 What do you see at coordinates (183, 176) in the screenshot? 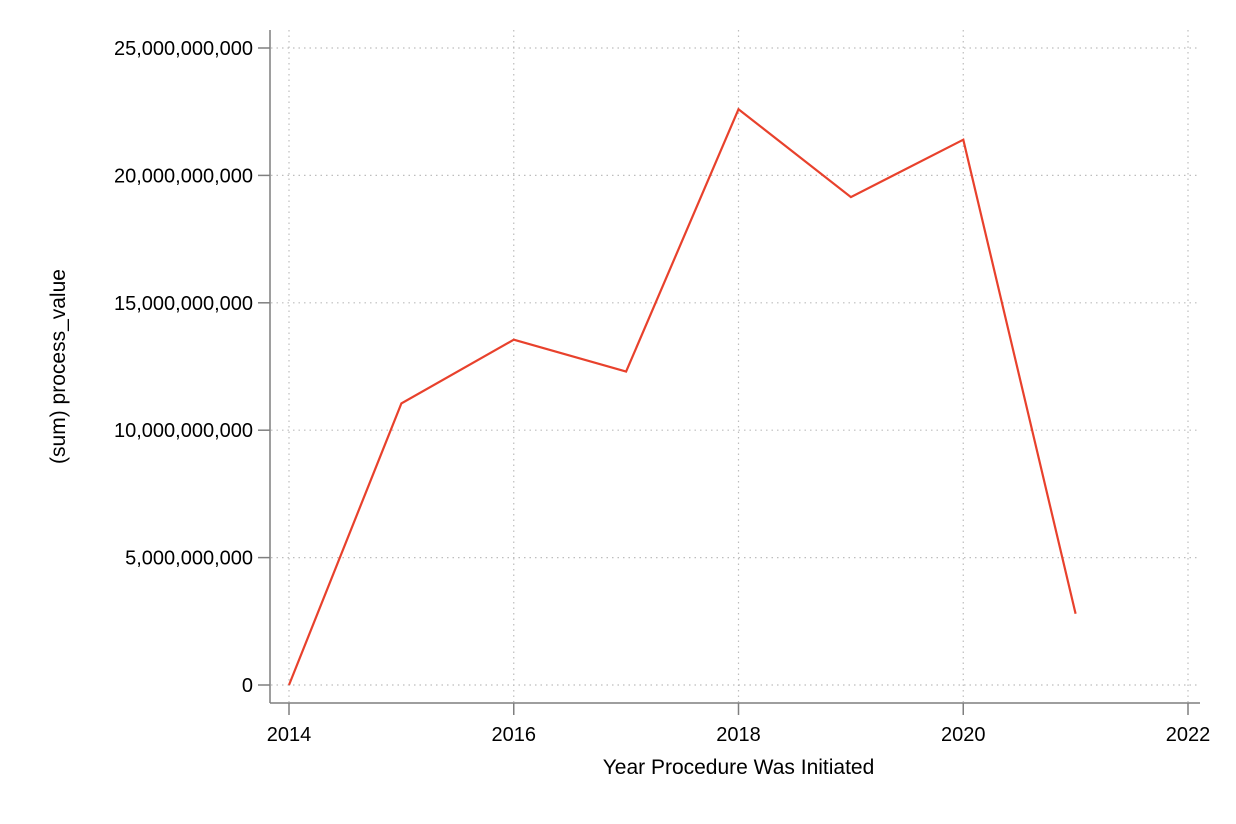
I see `y-tick-label-4: 20,000,000,000` at bounding box center [183, 176].